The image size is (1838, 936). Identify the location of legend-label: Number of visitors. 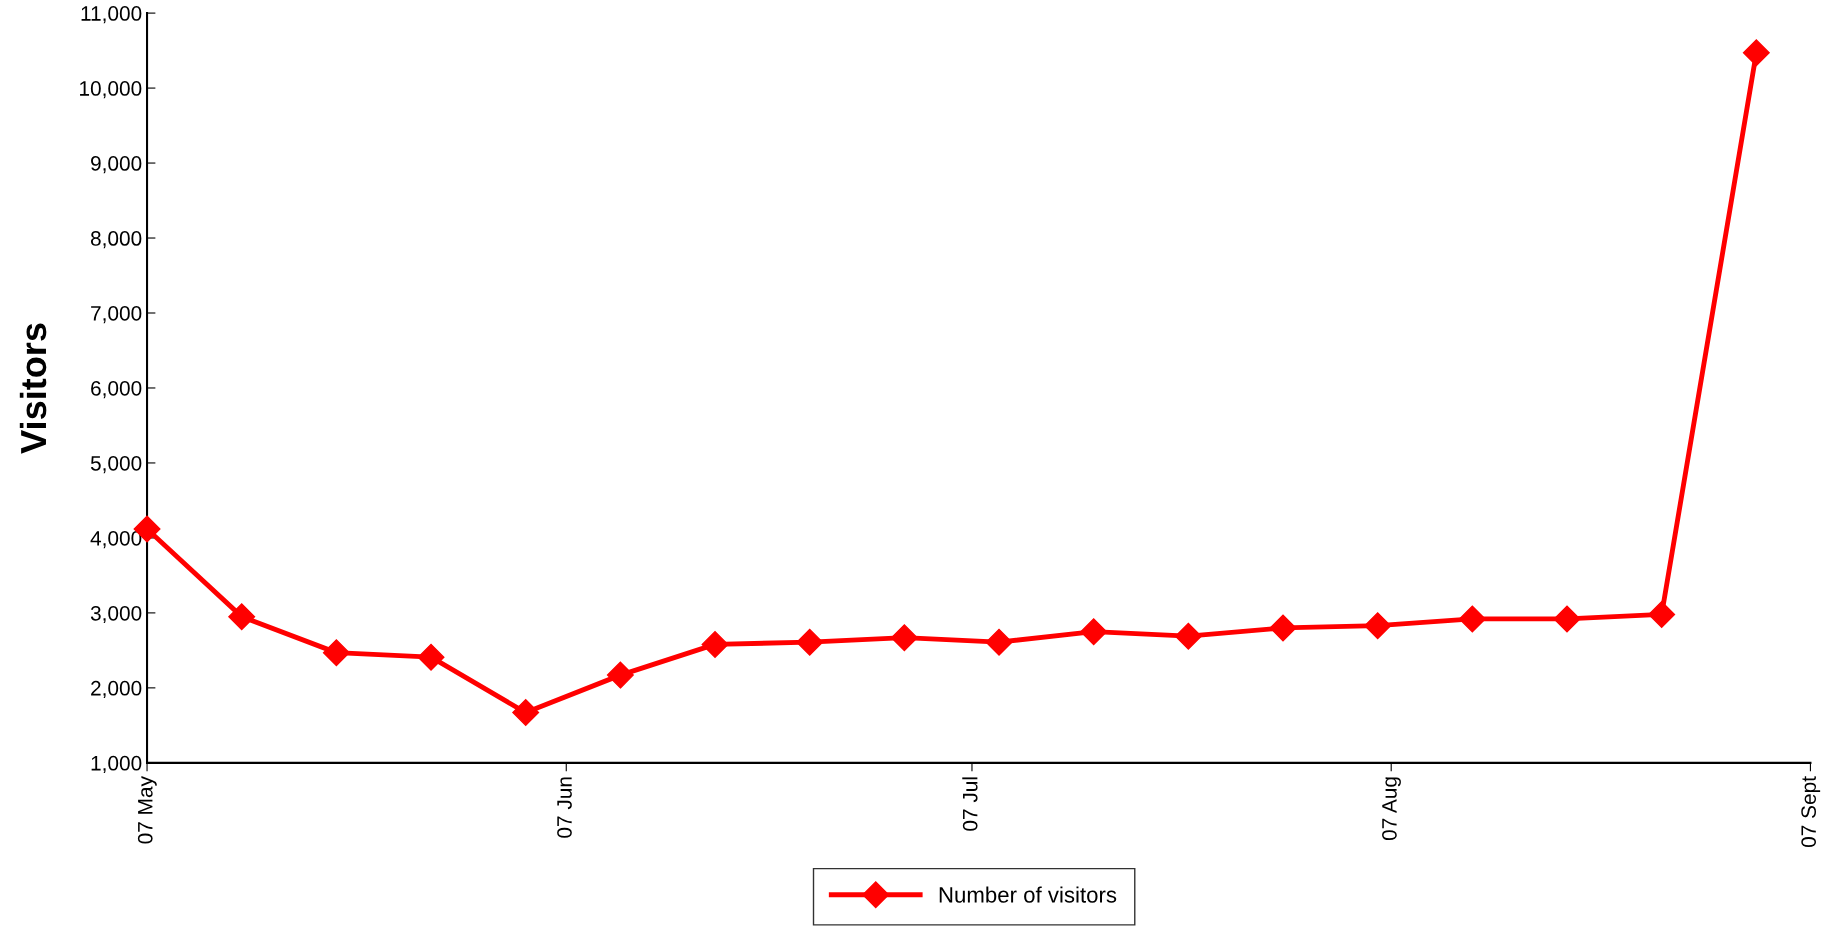
(1028, 894).